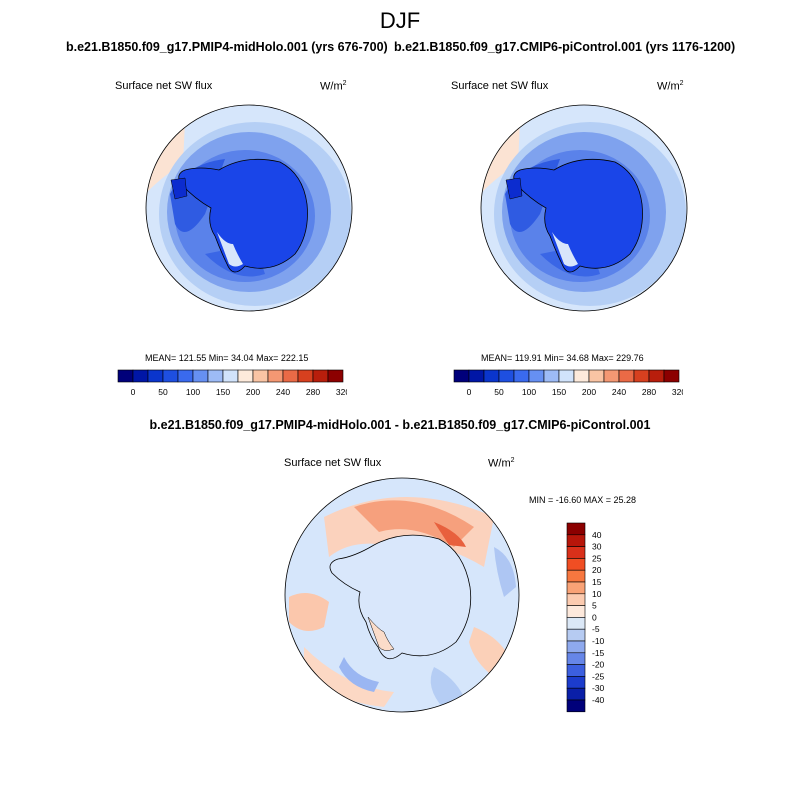 This screenshot has height=800, width=800. What do you see at coordinates (597, 594) in the screenshot?
I see `colorbar-tick-label: 10` at bounding box center [597, 594].